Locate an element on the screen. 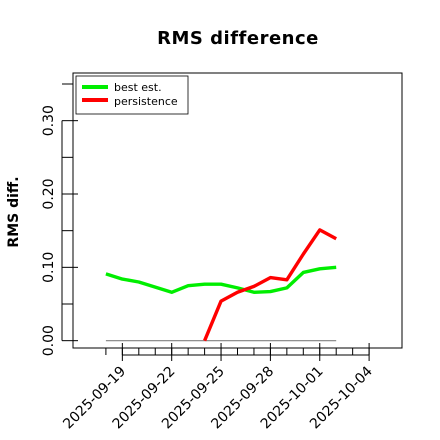 This screenshot has height=440, width=440. legend: best est. persistence is located at coordinates (132, 95).